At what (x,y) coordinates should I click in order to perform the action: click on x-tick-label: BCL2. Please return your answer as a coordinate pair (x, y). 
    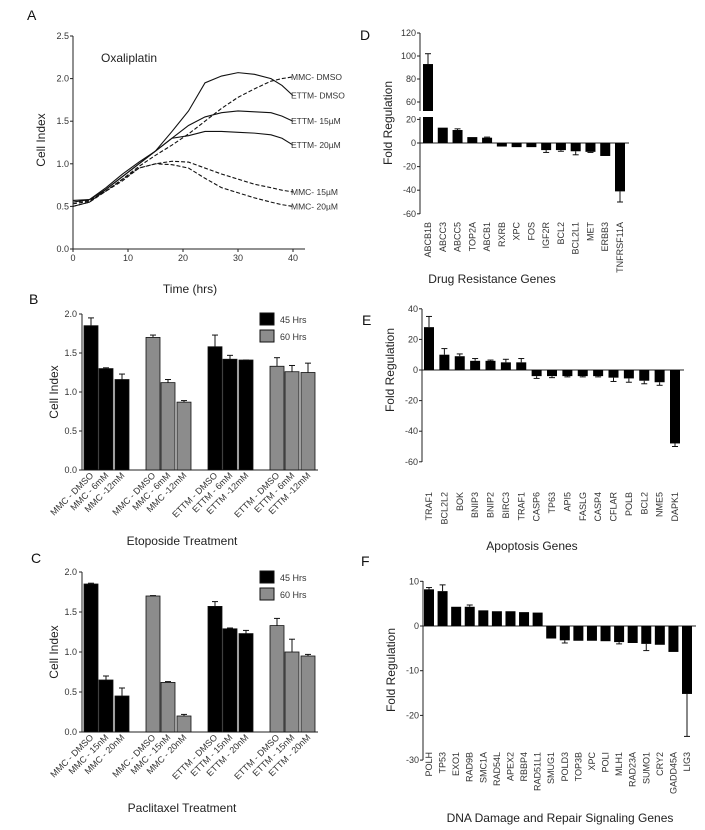
    Looking at the image, I should click on (644, 503).